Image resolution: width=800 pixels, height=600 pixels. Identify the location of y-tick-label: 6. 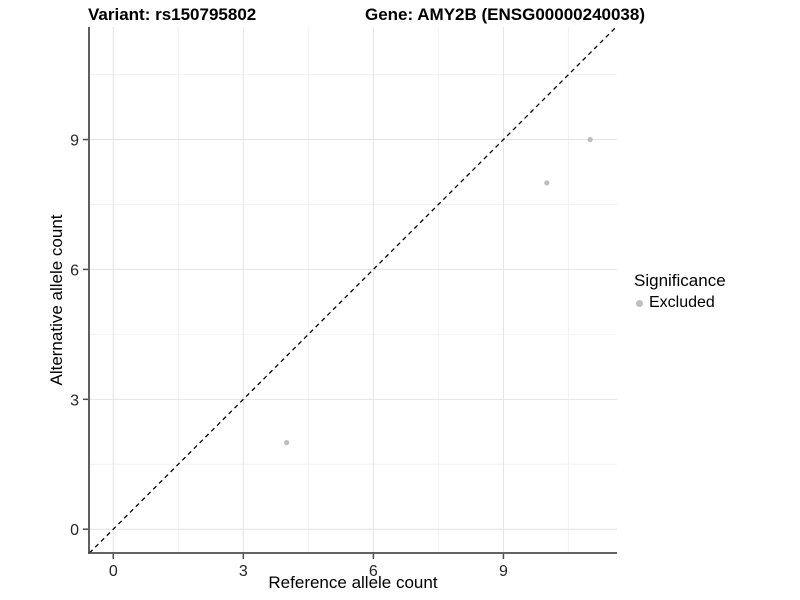
(74, 270).